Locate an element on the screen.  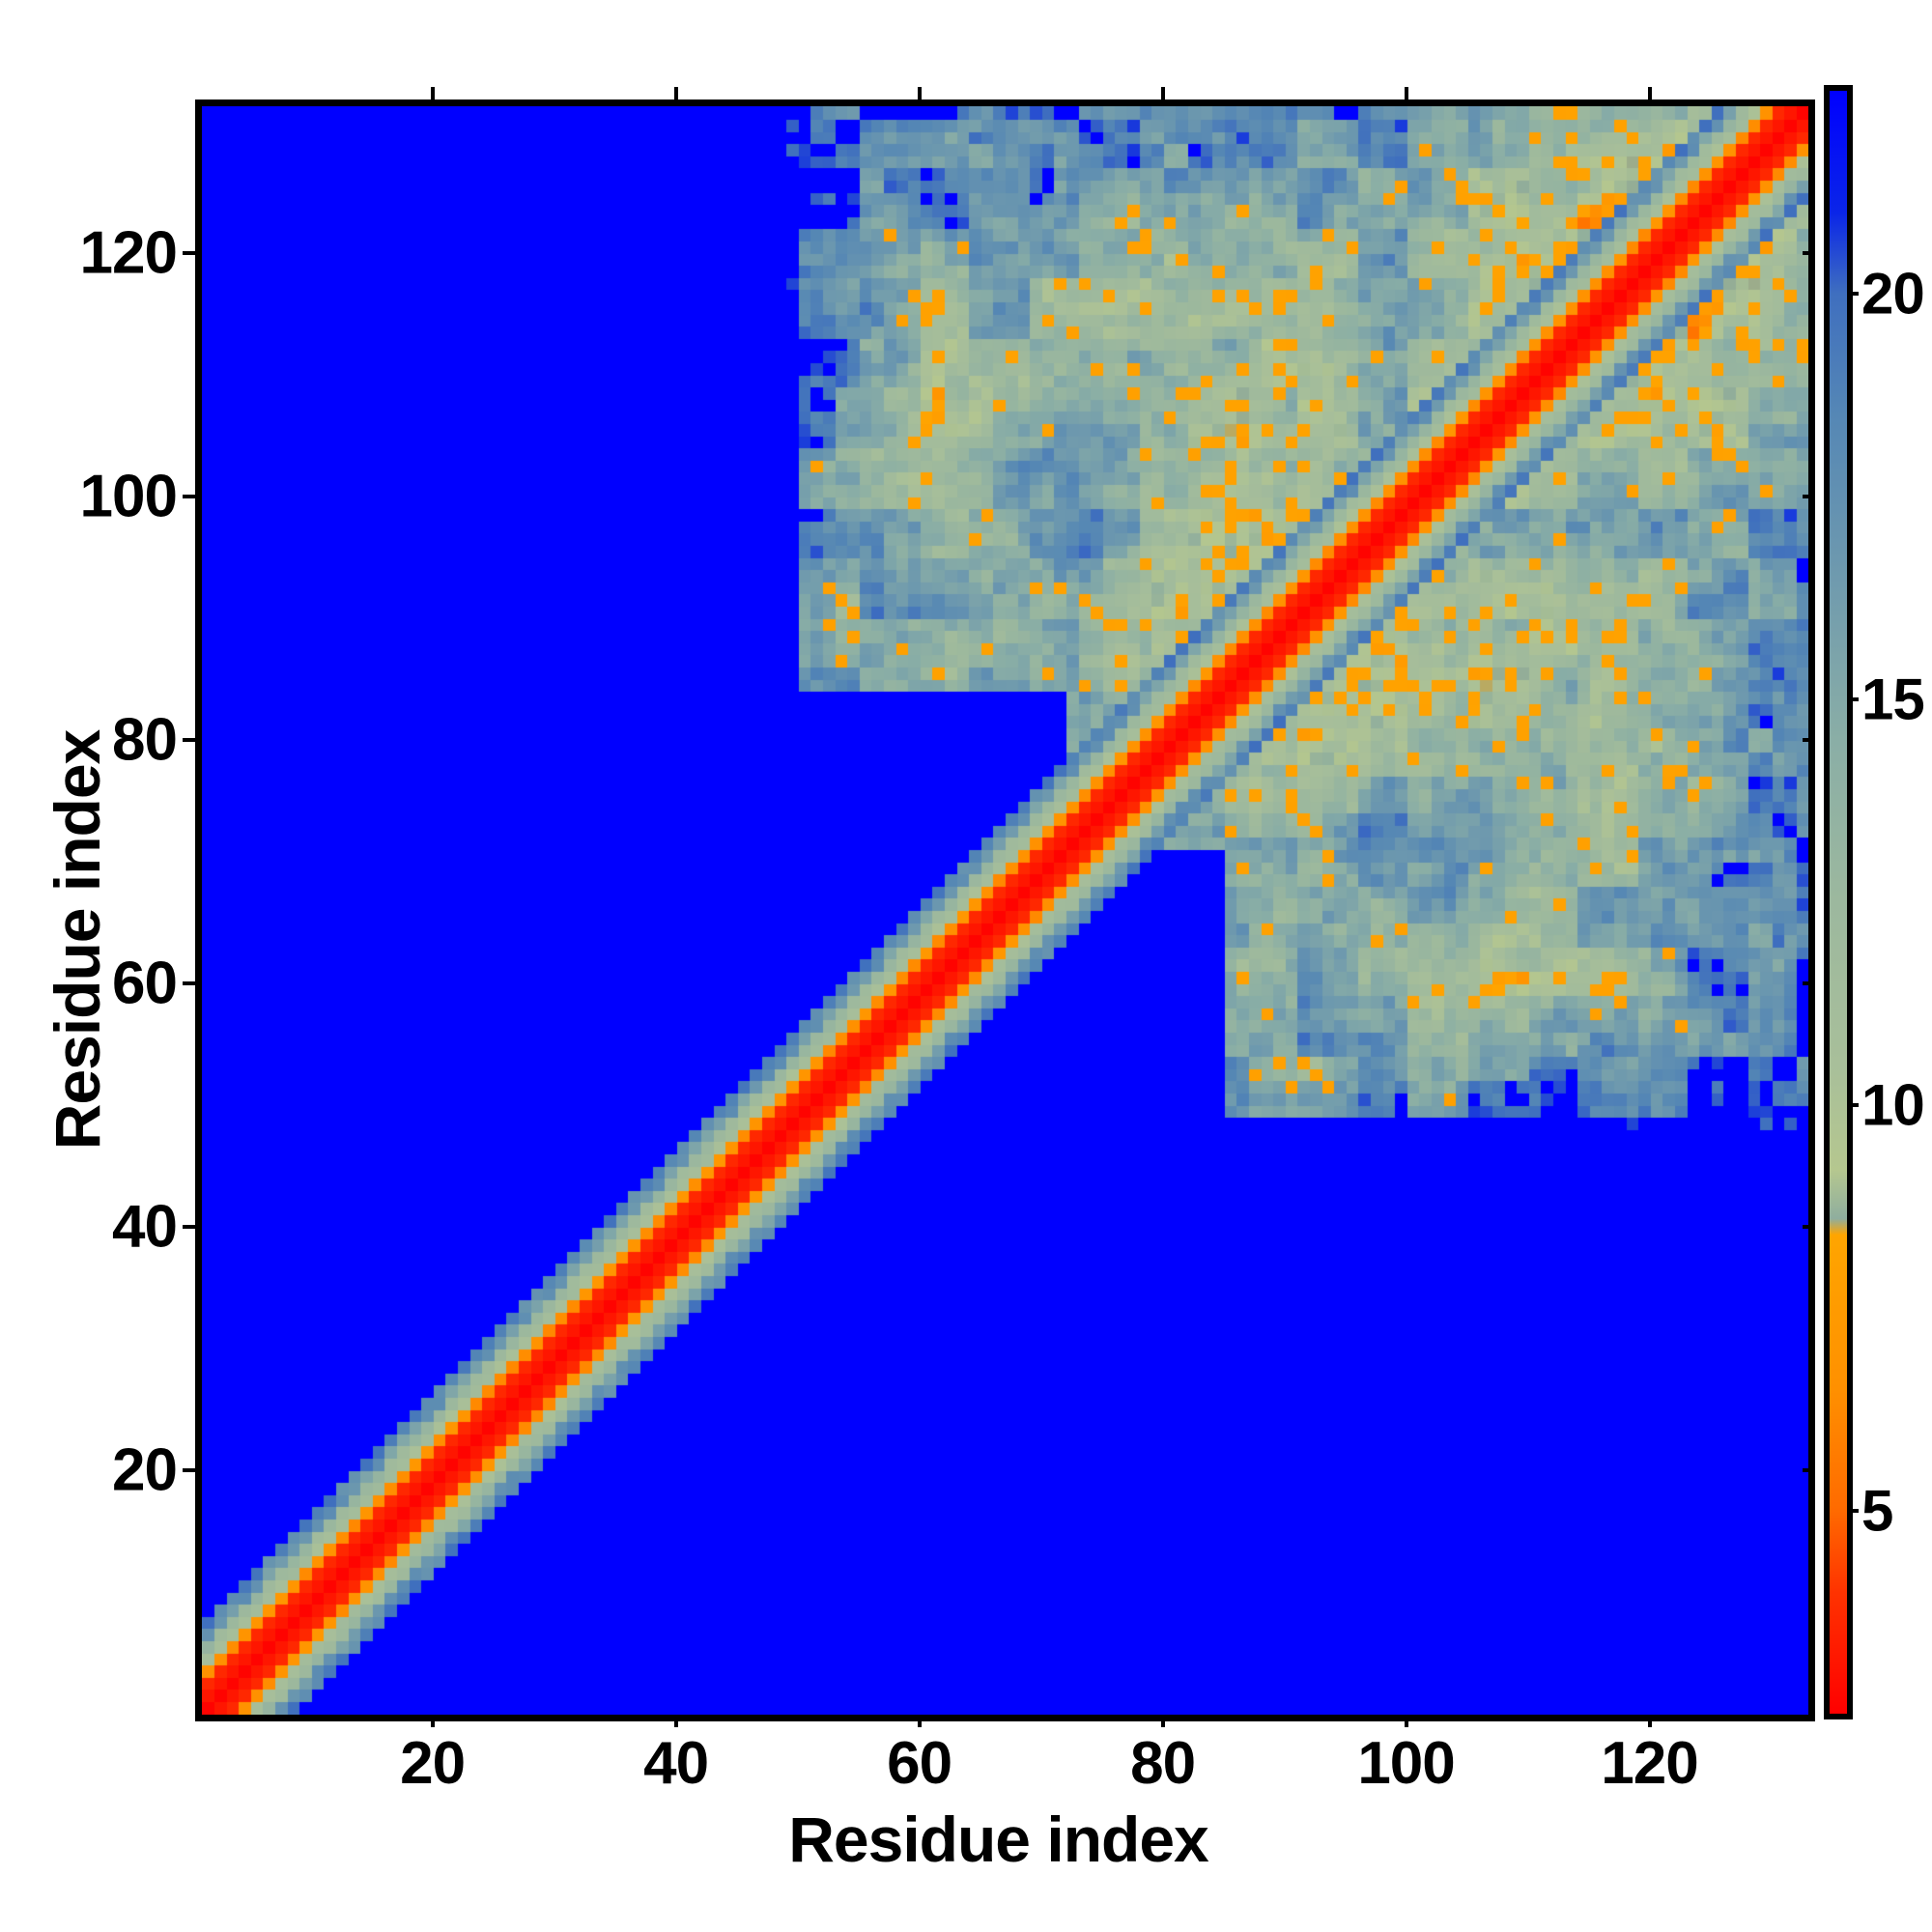
y-tick-label: 120 is located at coordinates (128, 253).